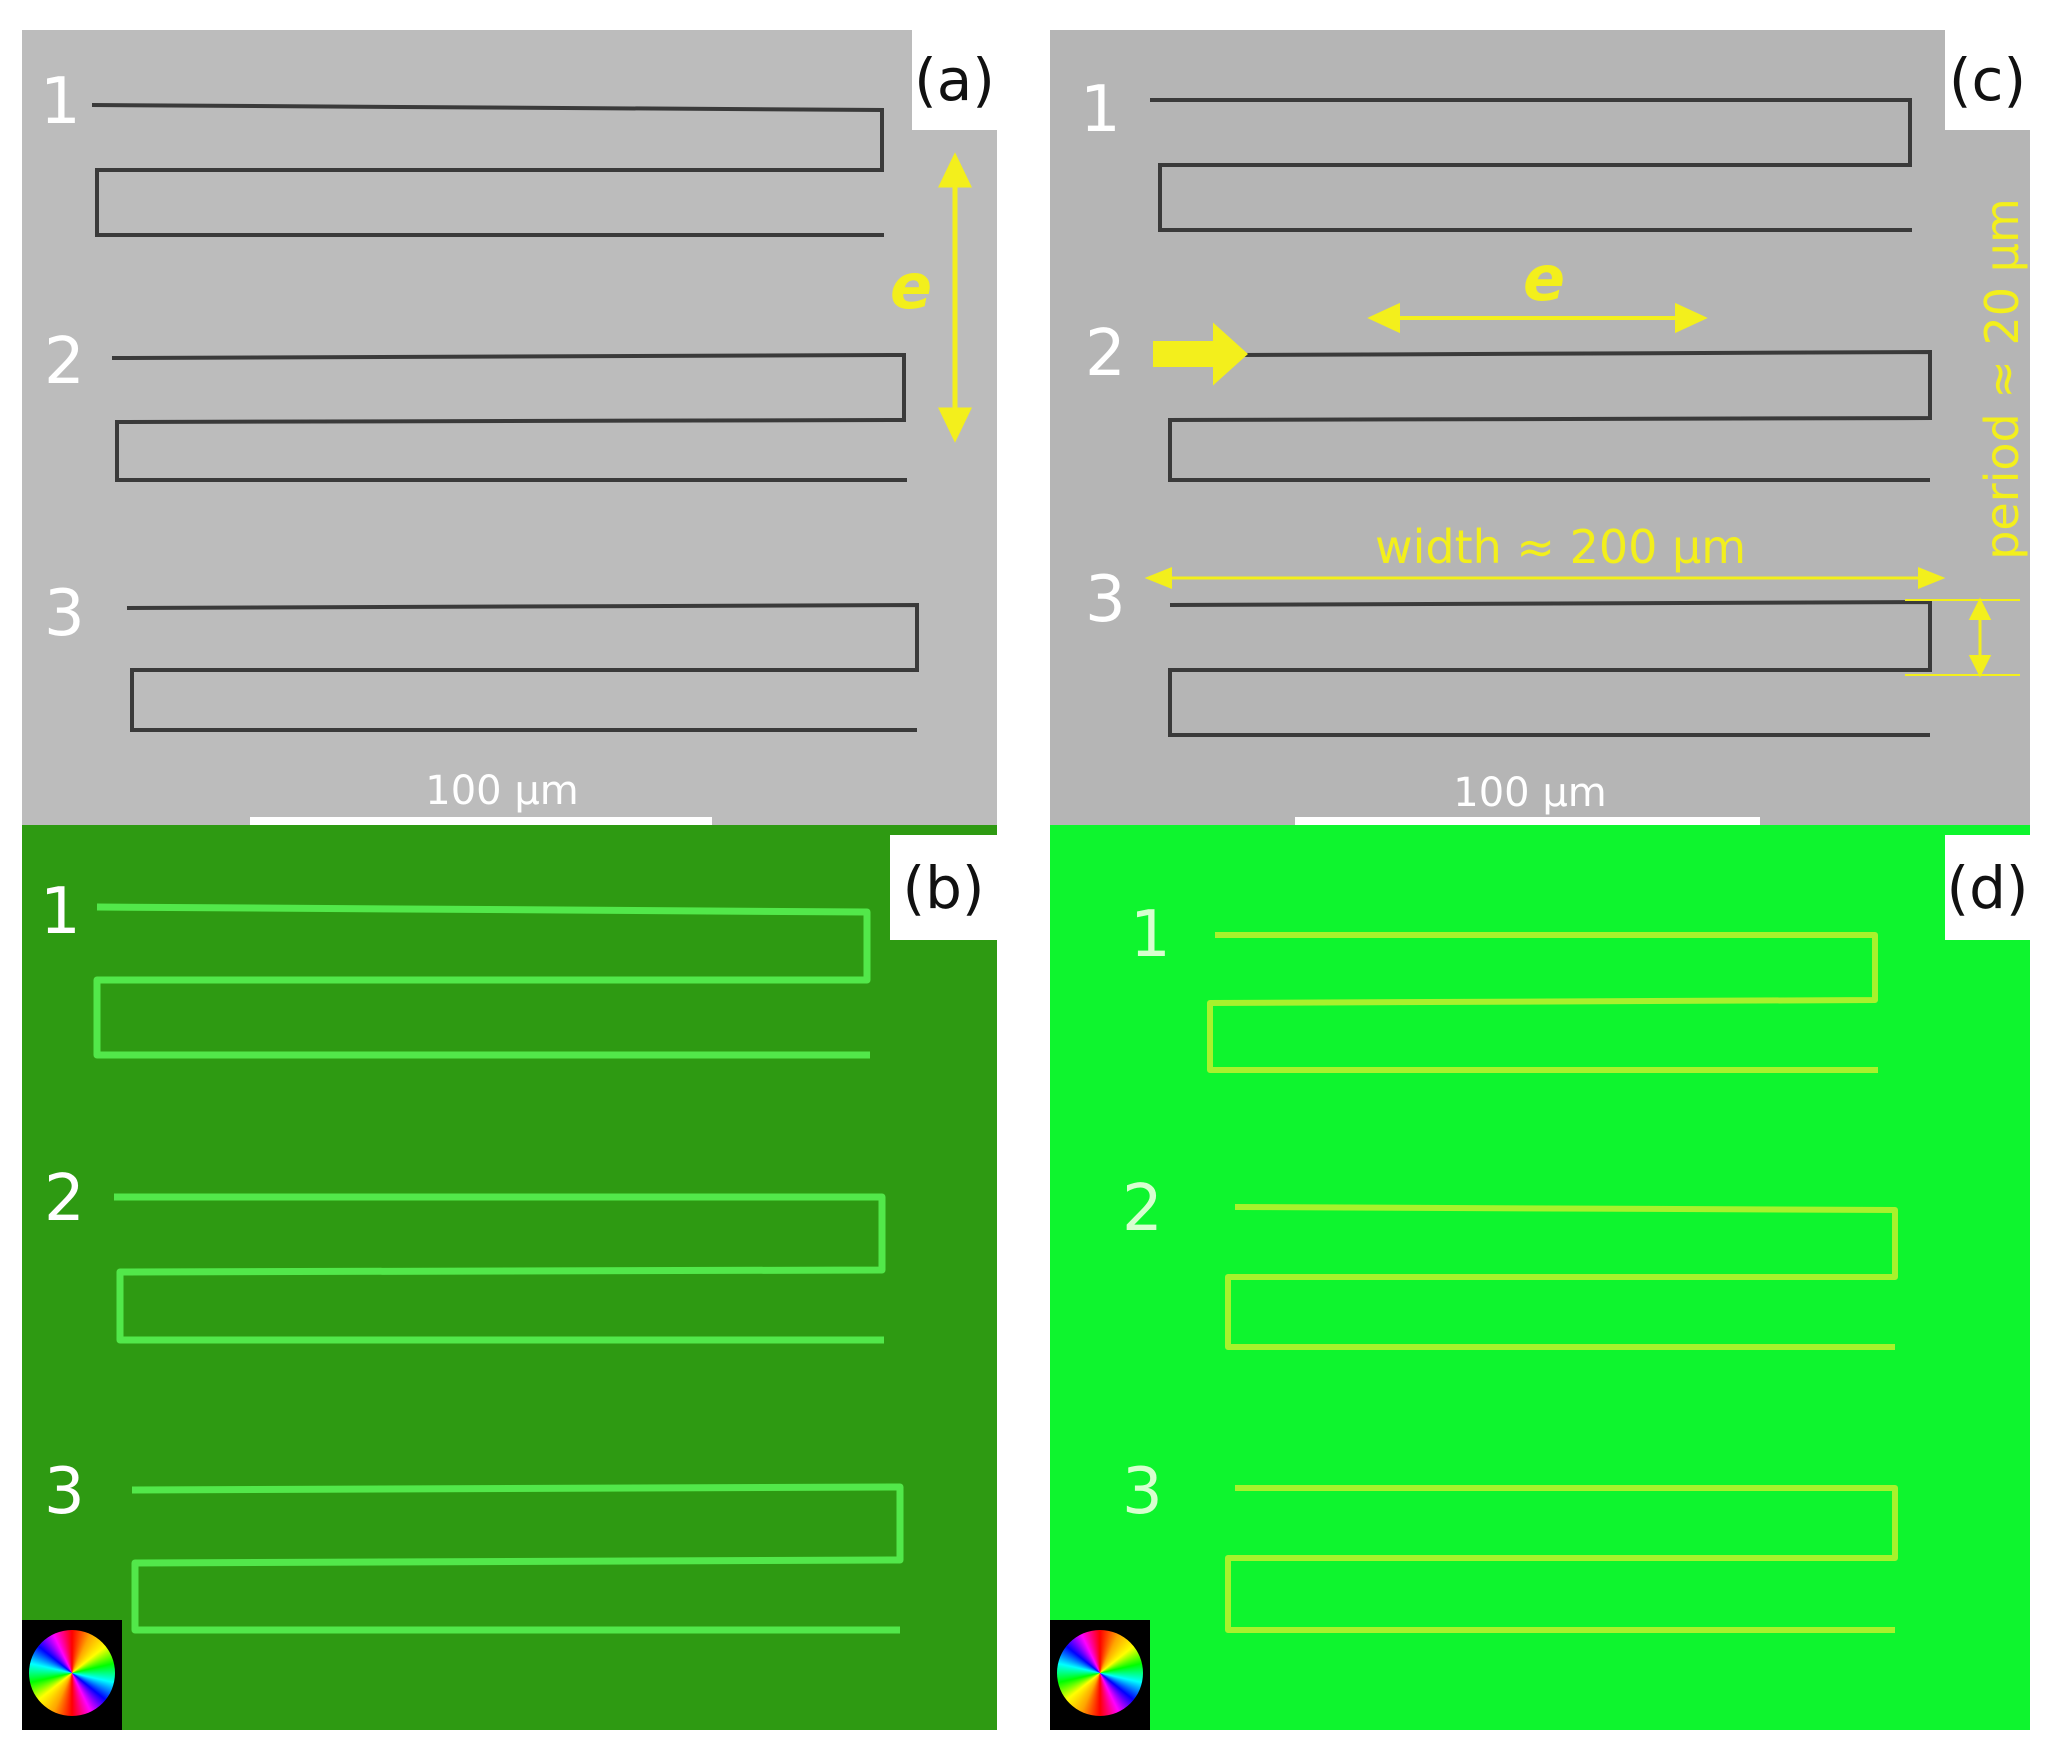  I want to click on period-head-bottom, so click(1980, 666).